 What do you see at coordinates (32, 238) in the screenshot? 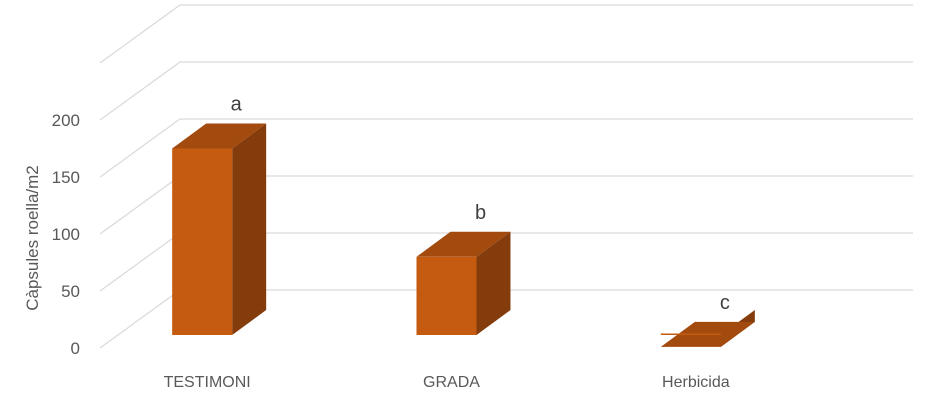
I see `y-axis-label: Càpsules roella/m2` at bounding box center [32, 238].